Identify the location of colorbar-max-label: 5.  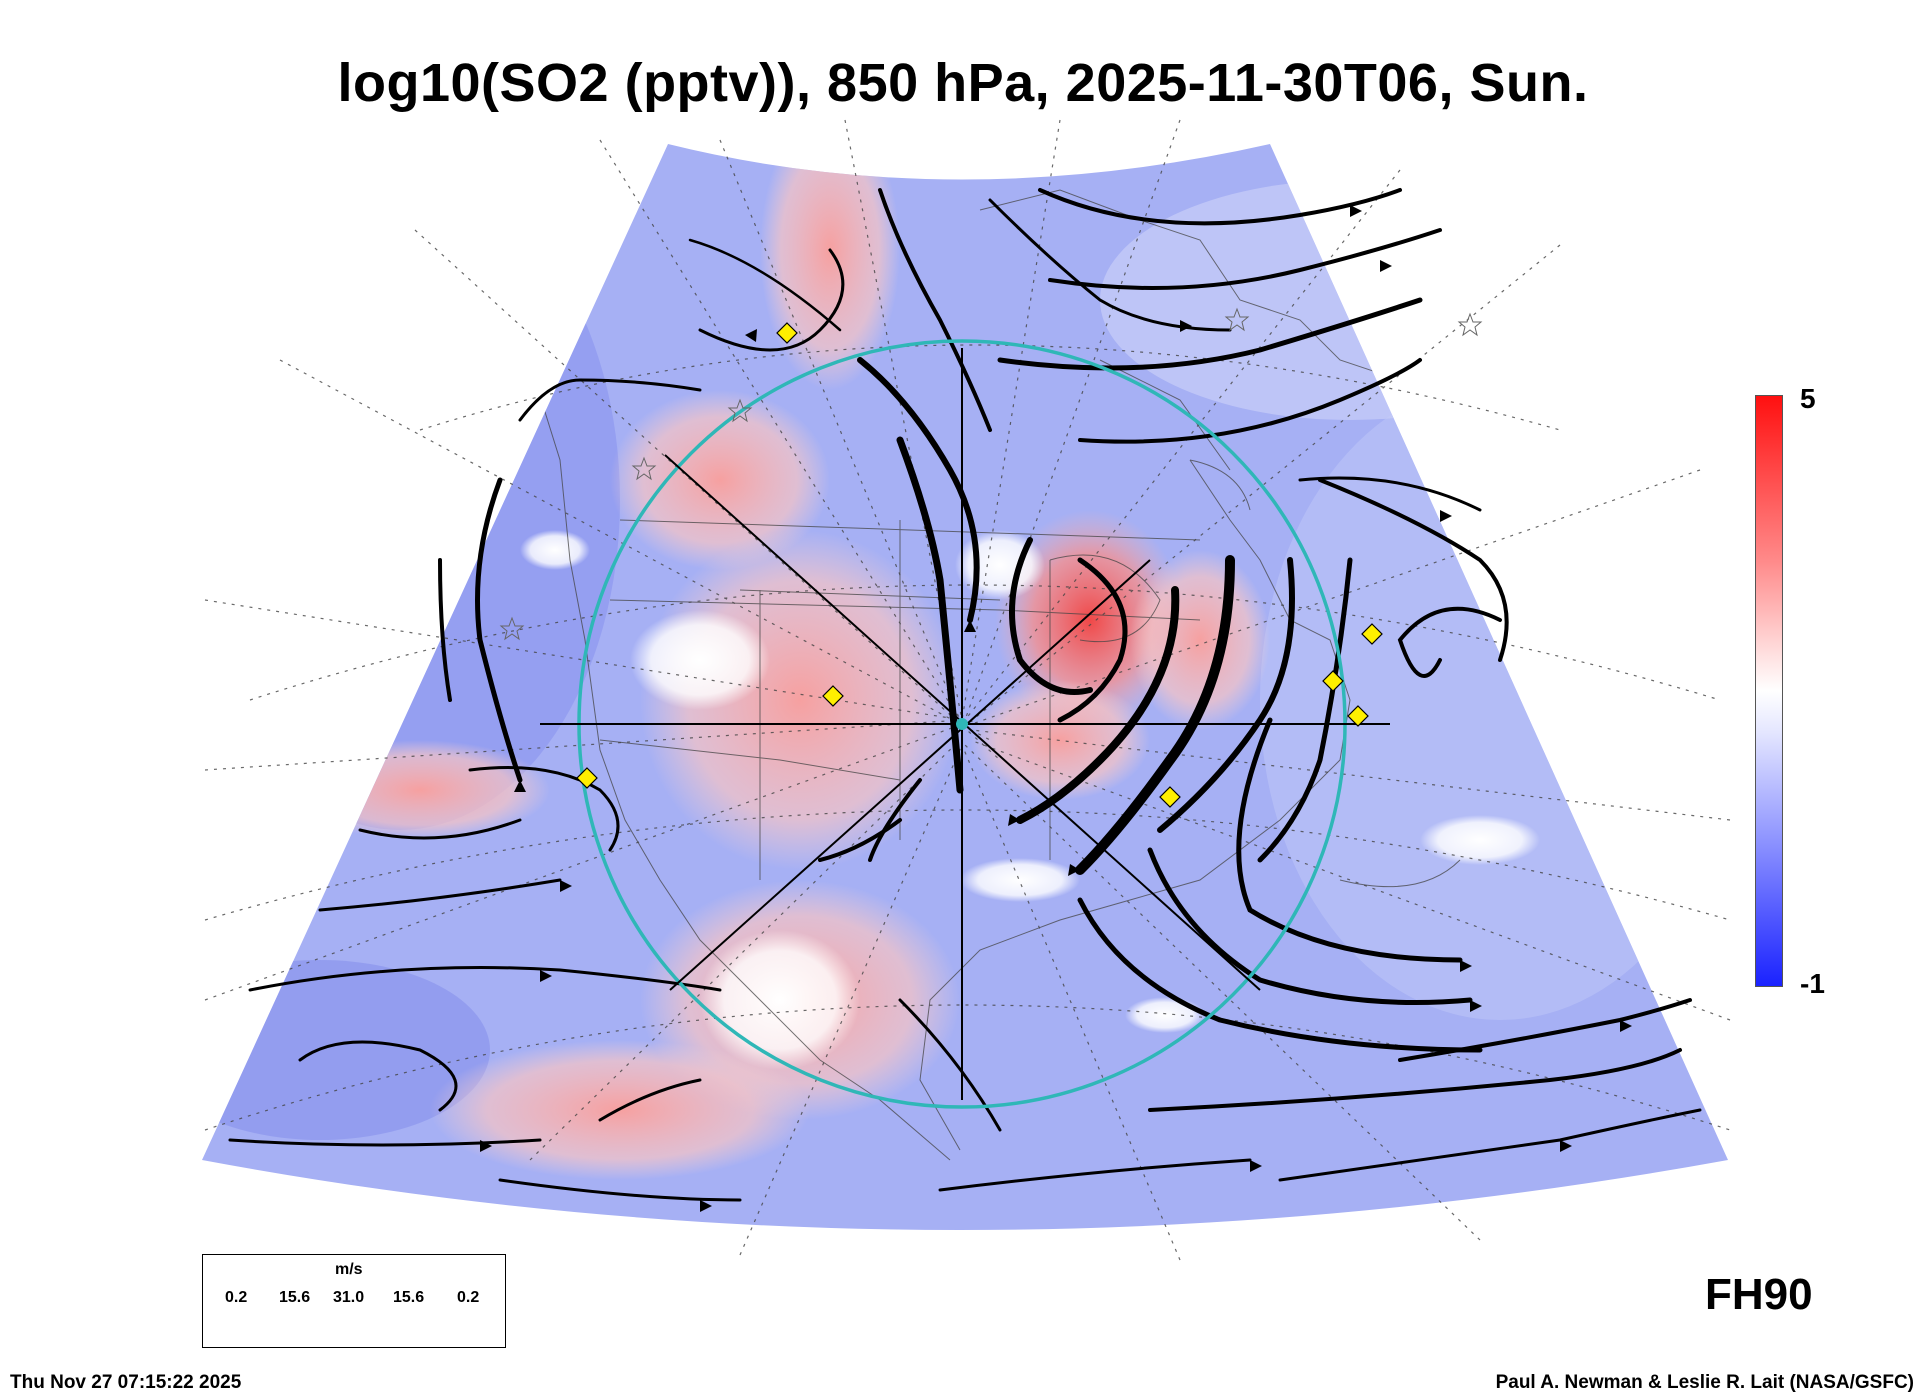
(1808, 398).